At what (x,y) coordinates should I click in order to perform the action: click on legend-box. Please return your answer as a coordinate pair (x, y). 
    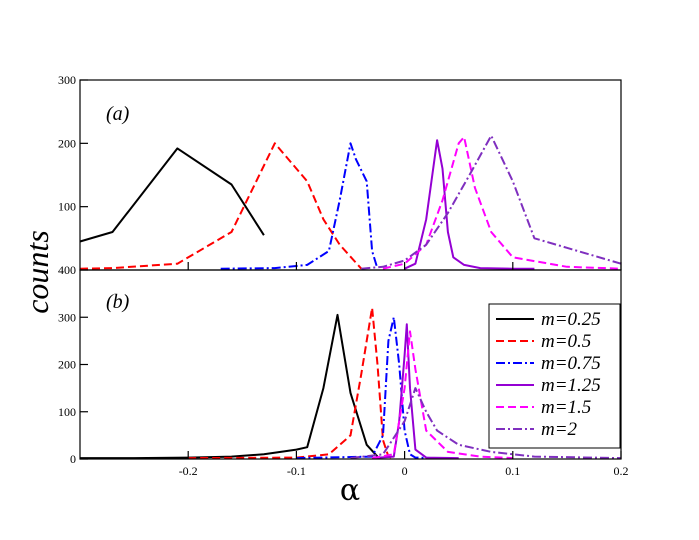
    Looking at the image, I should click on (554, 376).